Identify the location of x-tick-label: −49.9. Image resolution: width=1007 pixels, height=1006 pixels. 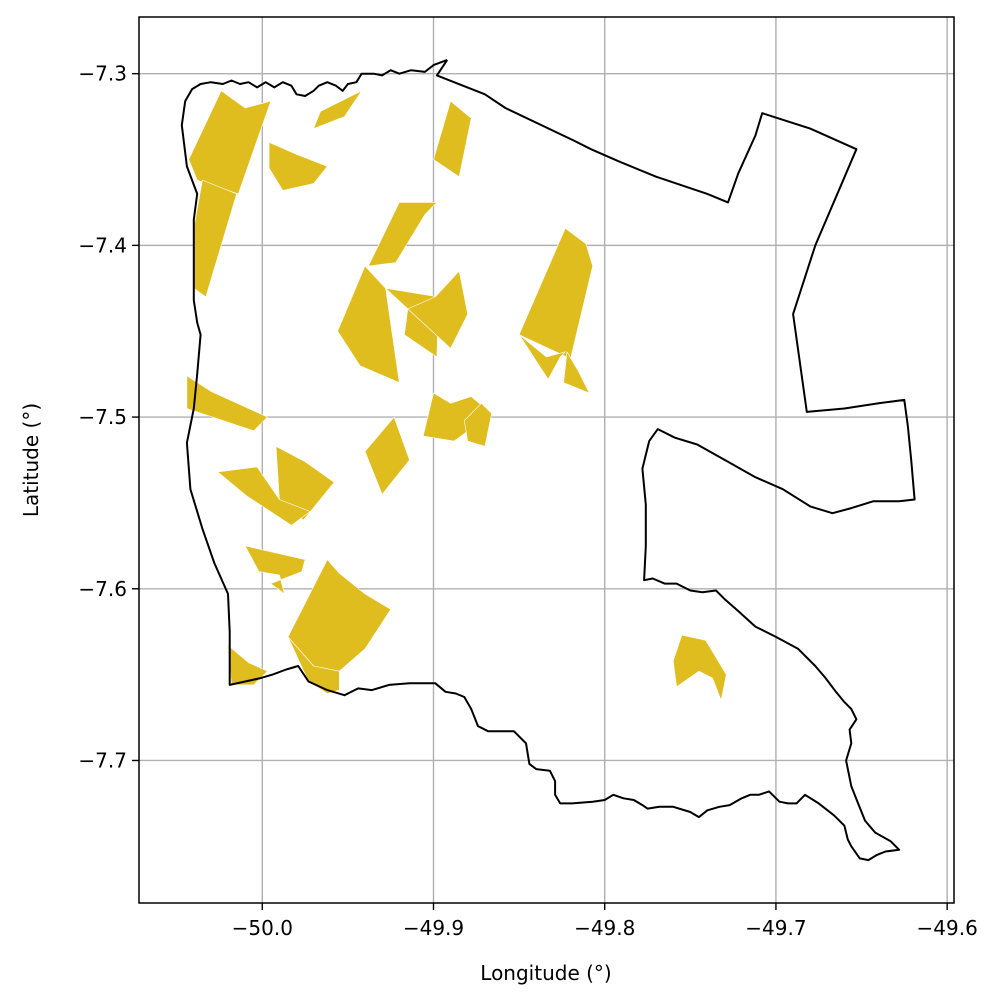
(433, 928).